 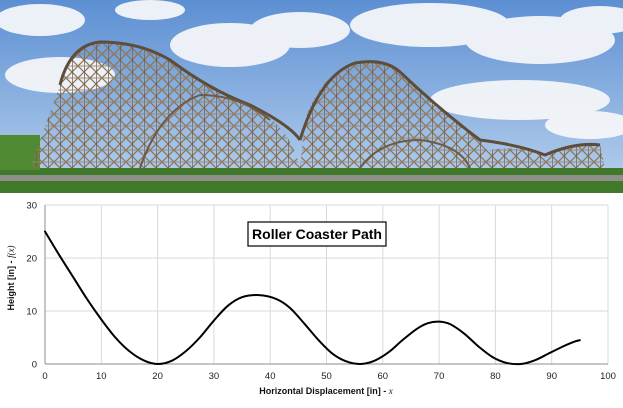 I want to click on x-tick-label: 80, so click(x=495, y=376).